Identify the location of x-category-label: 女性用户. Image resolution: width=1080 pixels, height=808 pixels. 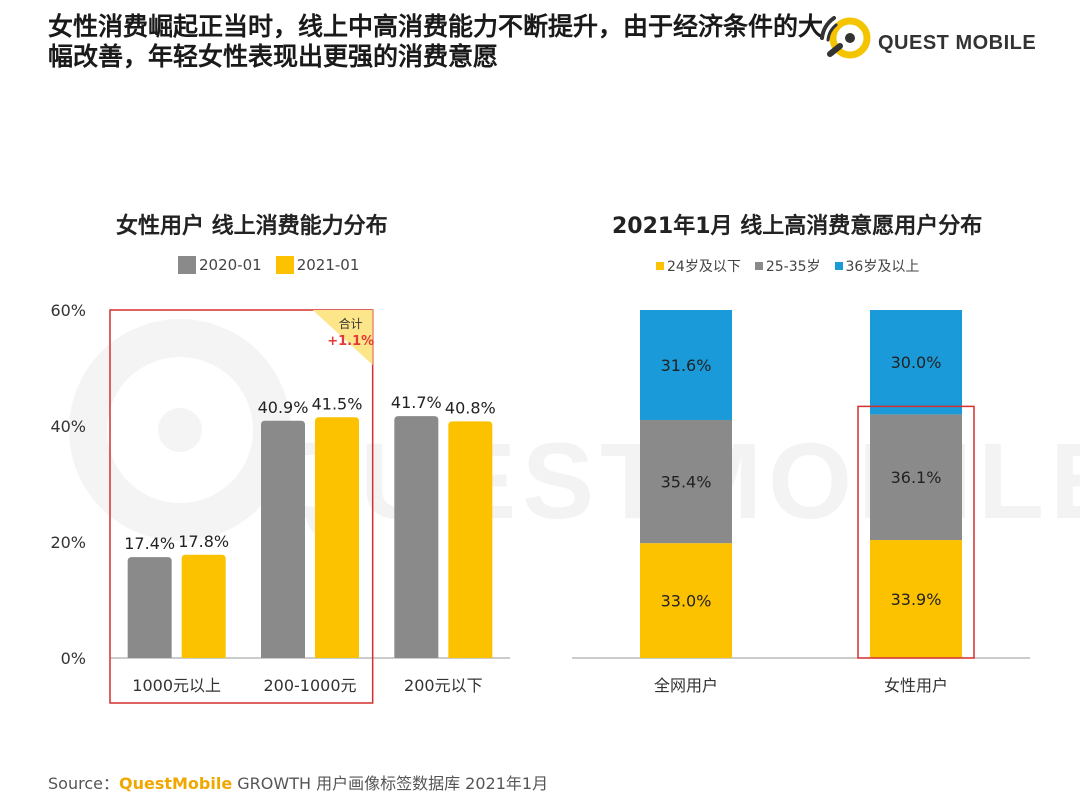
(916, 685).